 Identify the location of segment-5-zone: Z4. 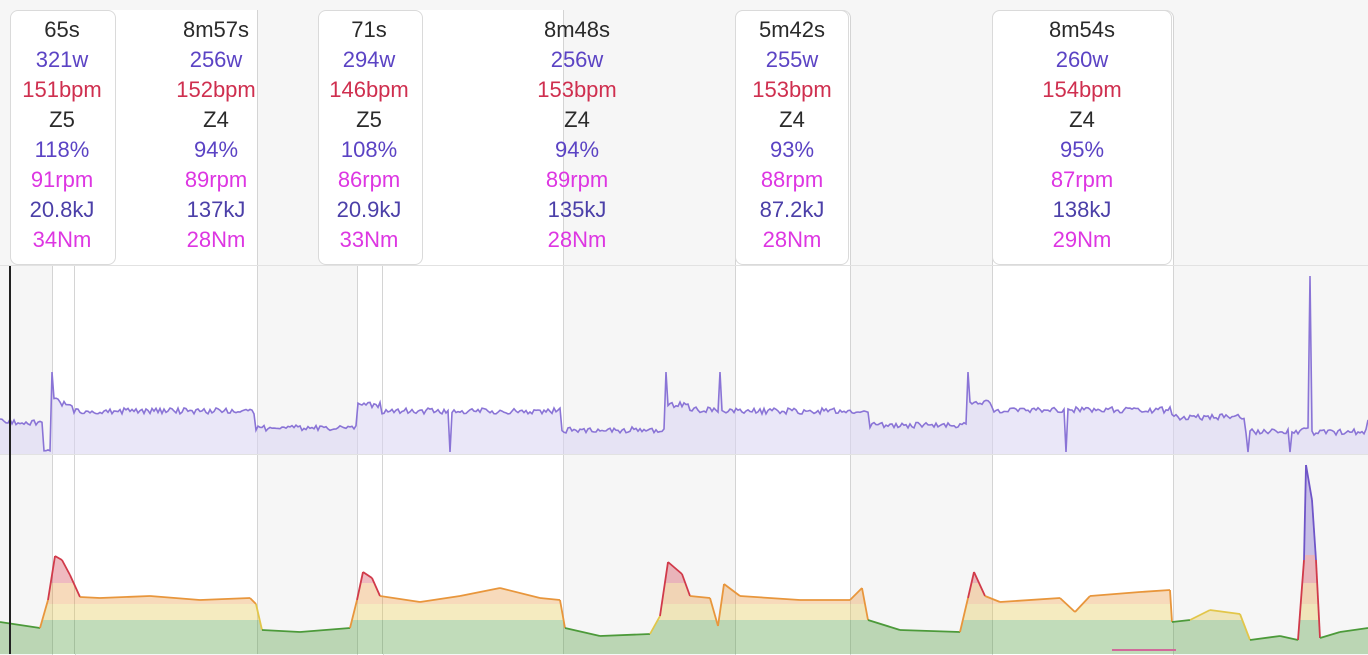
(792, 119).